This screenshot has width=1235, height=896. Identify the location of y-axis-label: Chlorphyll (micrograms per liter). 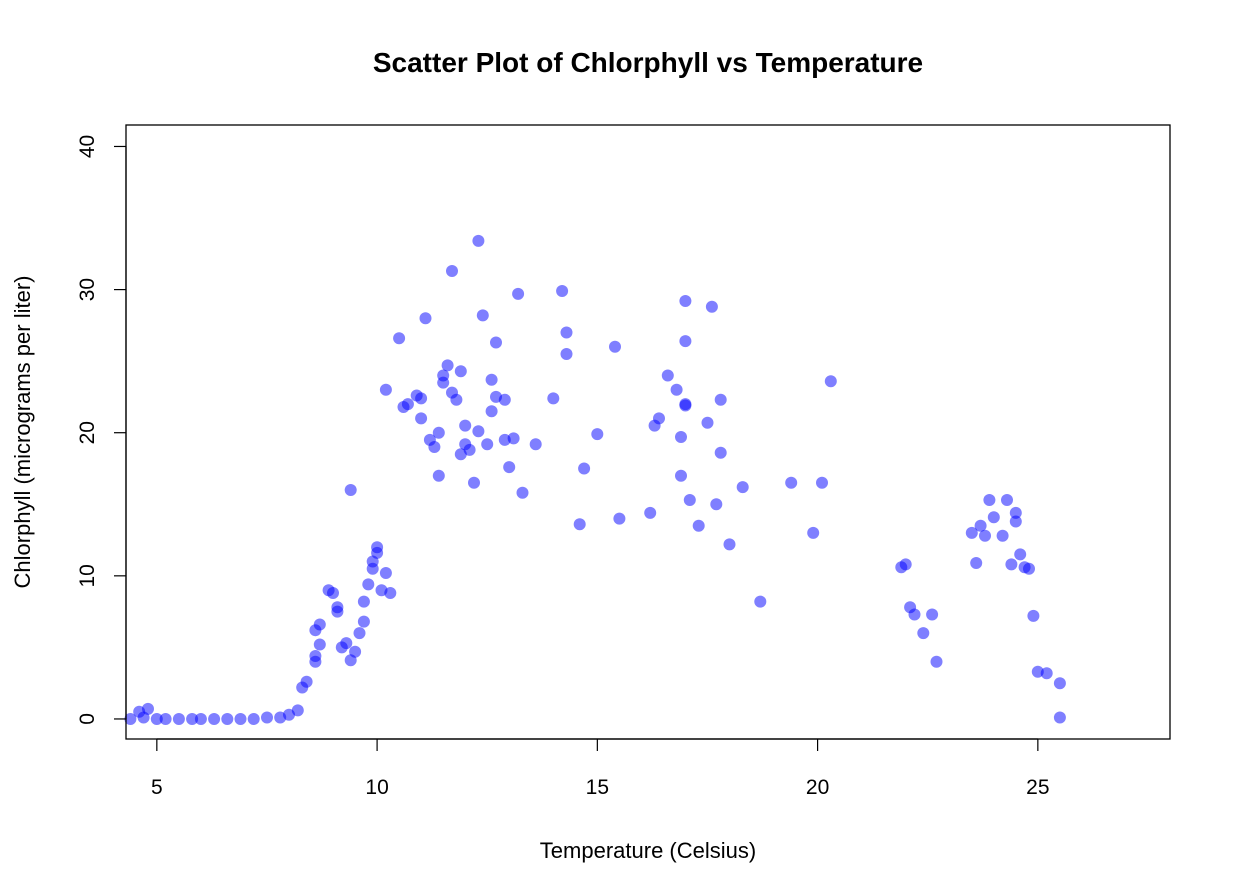
(22, 432).